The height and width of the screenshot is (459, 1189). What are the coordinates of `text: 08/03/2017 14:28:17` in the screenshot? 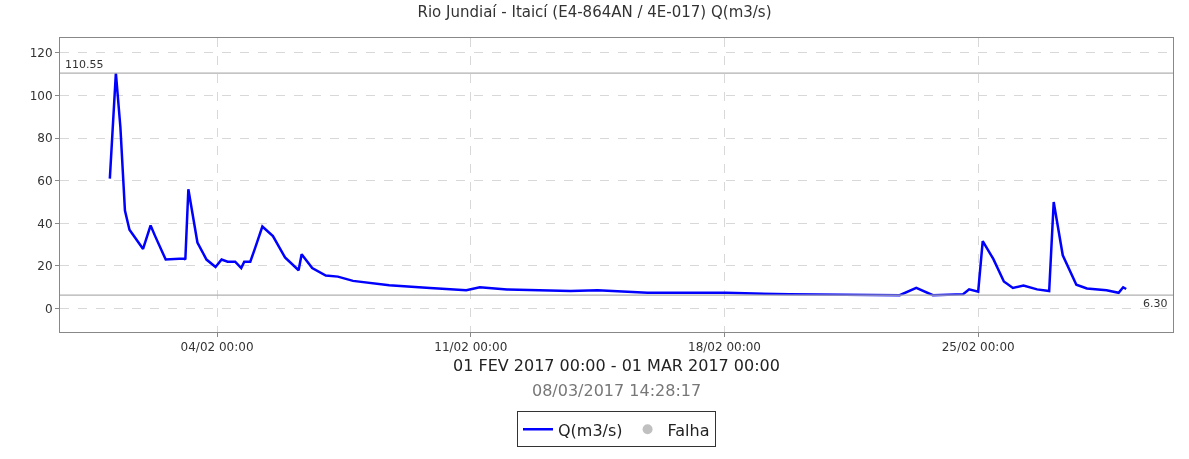 It's located at (617, 390).